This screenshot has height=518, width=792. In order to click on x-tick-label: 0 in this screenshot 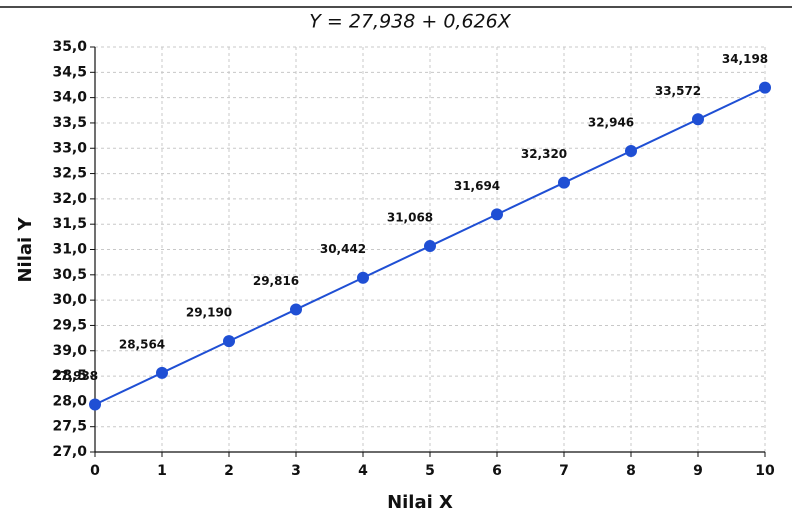, I will do `click(95, 471)`.